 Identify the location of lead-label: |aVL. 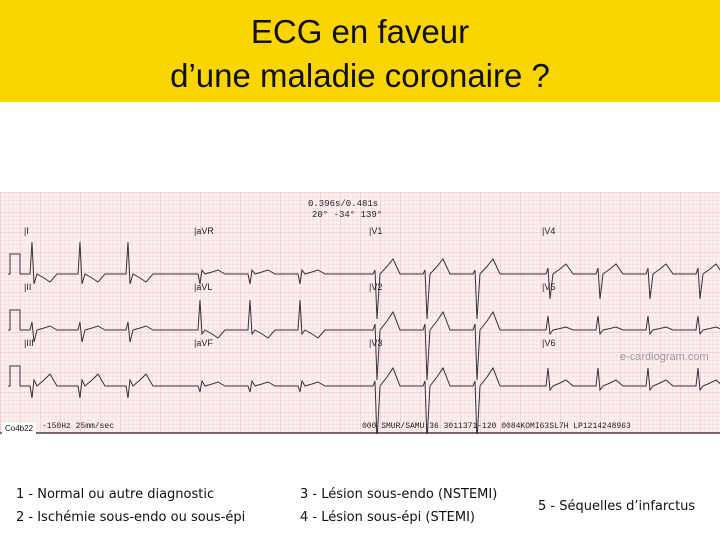
(203, 287).